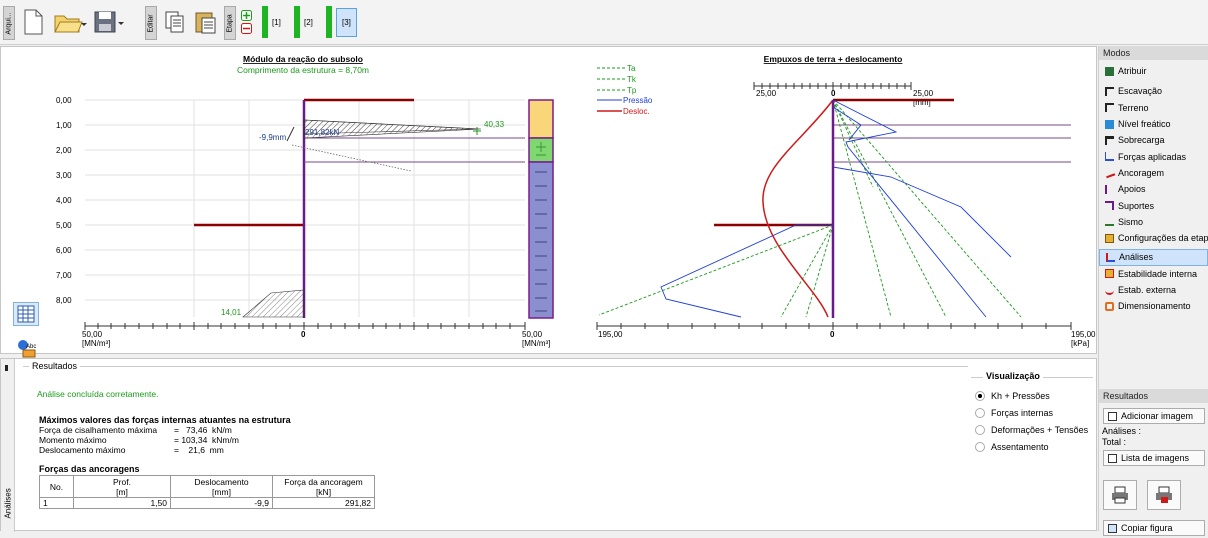 This screenshot has width=1208, height=538. What do you see at coordinates (1112, 458) in the screenshot?
I see `image-list-icon` at bounding box center [1112, 458].